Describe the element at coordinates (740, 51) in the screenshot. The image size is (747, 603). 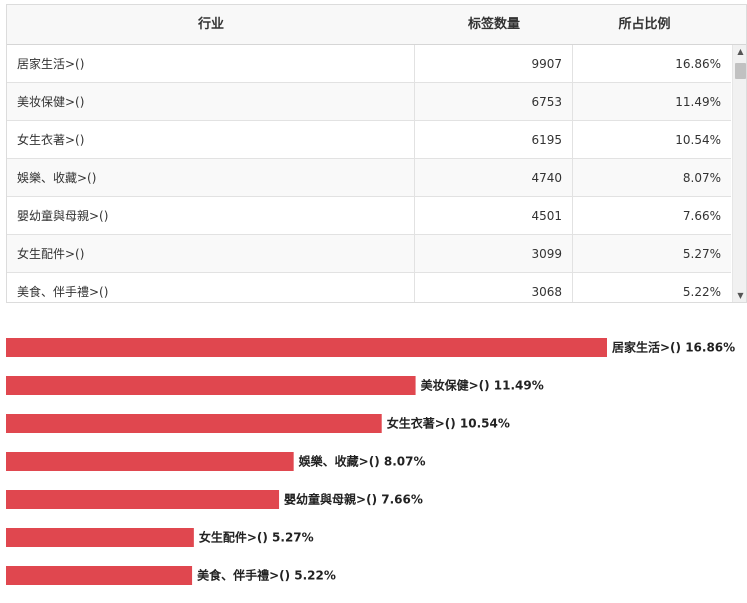
I see `scroll-up-icon: ▲` at that location.